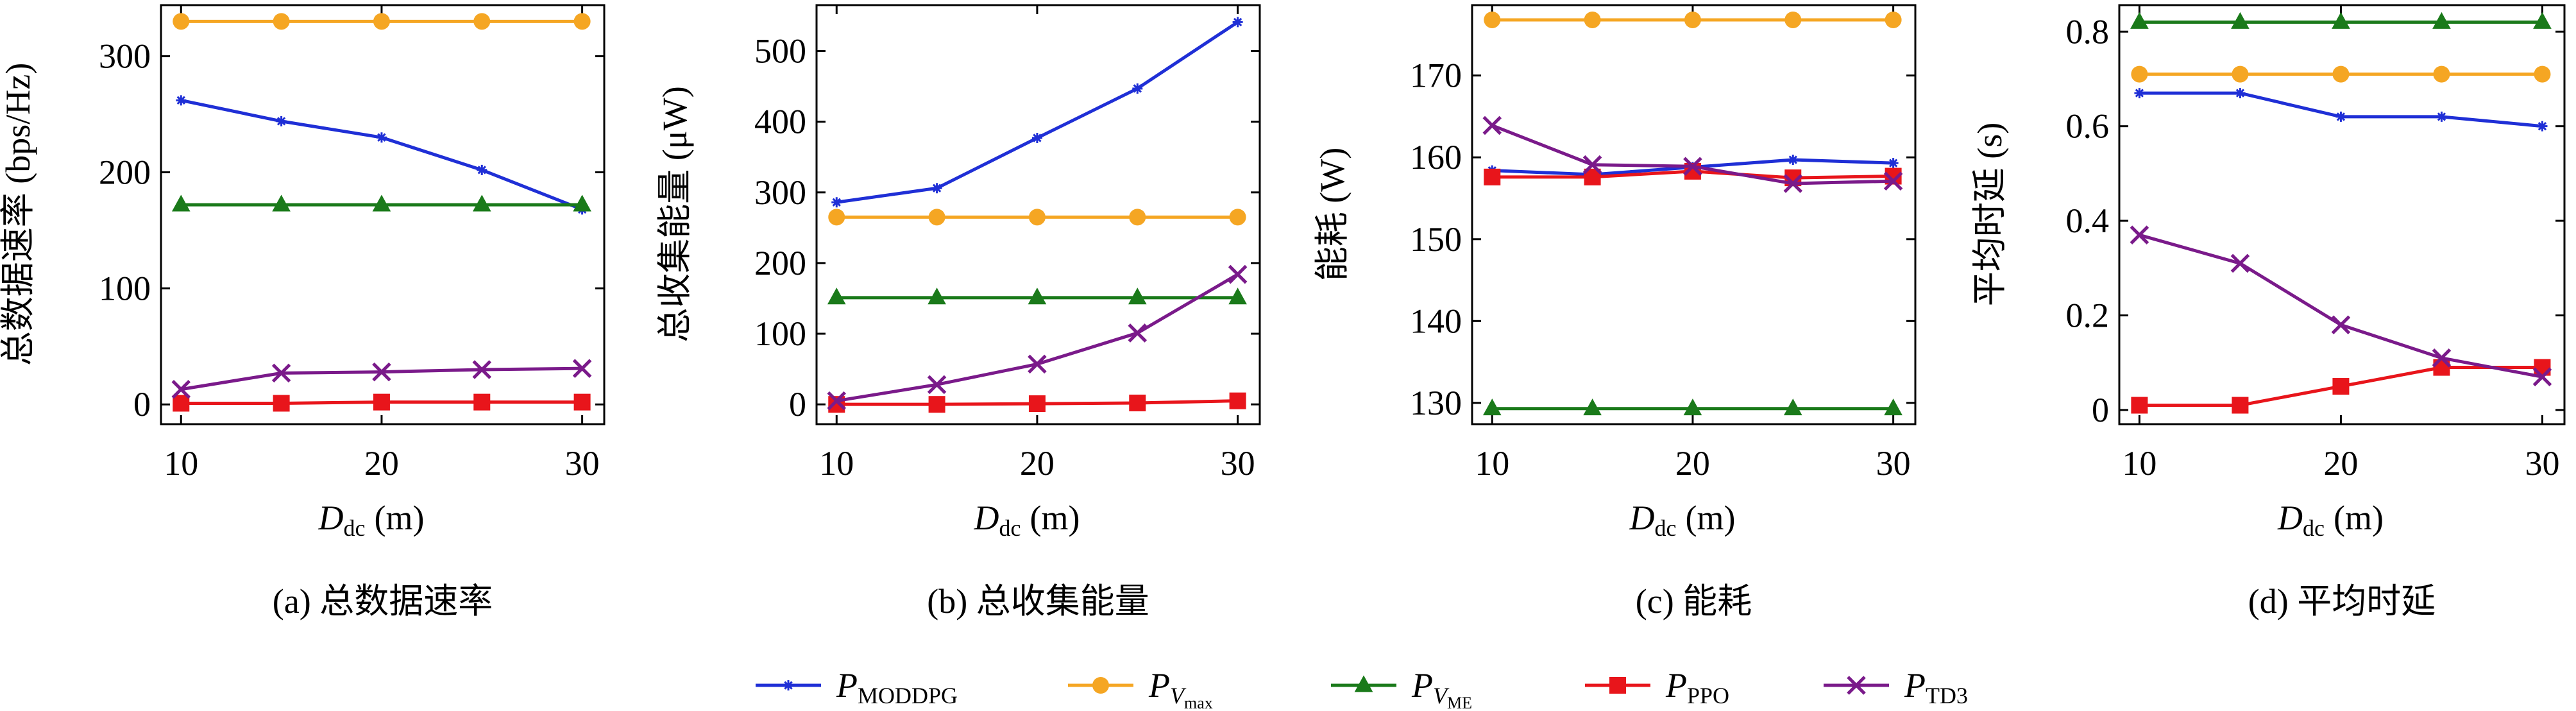  I want to click on y-axis-label: 总收集能量 (μW), so click(675, 214).